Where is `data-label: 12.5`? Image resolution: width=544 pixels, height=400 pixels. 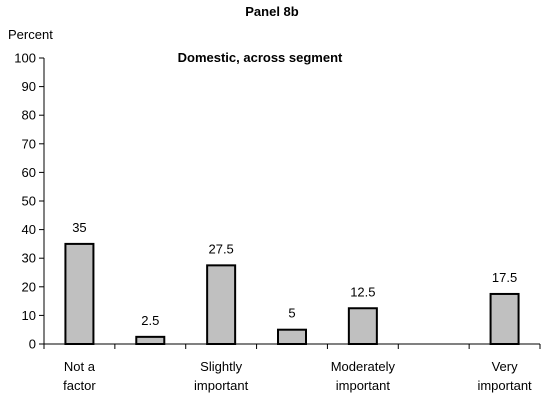 data-label: 12.5 is located at coordinates (362, 291).